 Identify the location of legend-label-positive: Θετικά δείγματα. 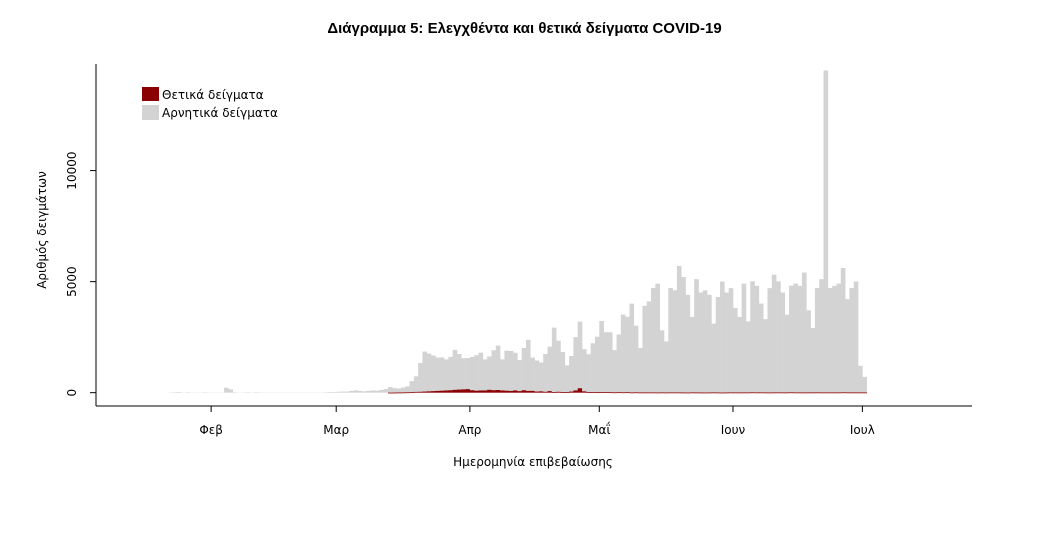
(213, 95).